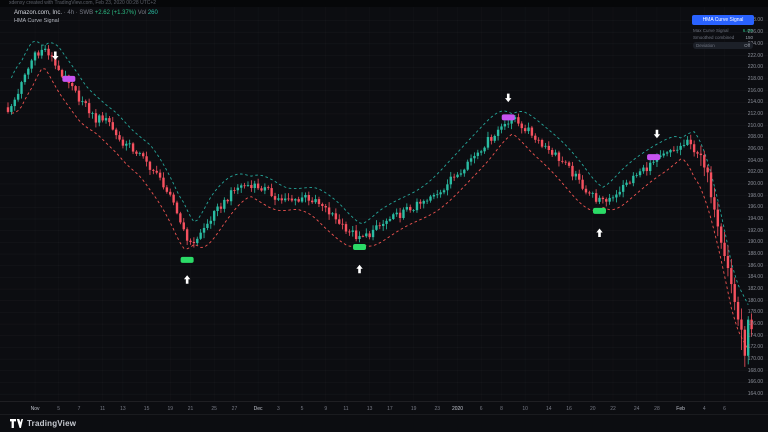 The image size is (768, 432). Describe the element at coordinates (755, 20) in the screenshot. I see `price-tick-label: 228.00` at that location.